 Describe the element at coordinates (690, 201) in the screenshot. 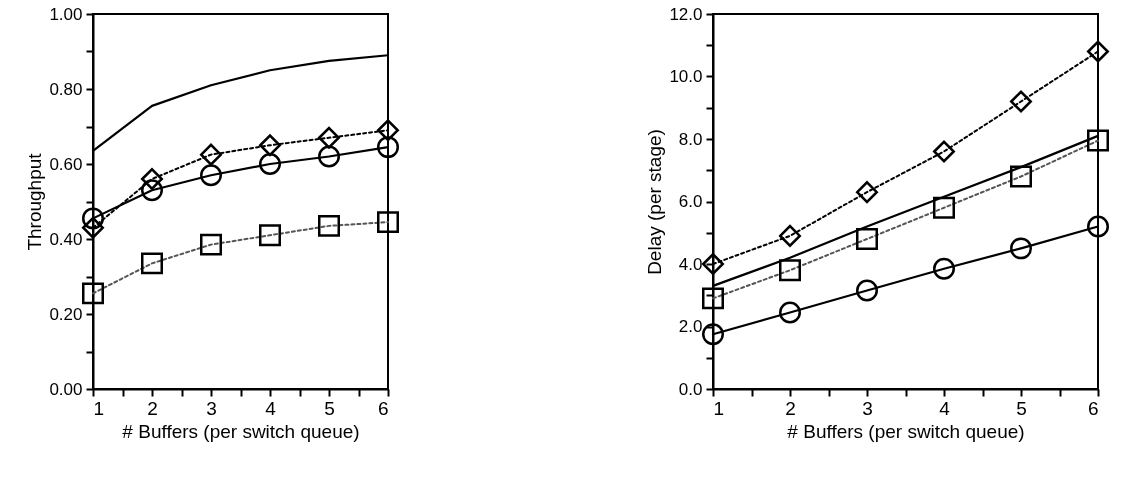

I see `y-tick-label: 6.0` at that location.